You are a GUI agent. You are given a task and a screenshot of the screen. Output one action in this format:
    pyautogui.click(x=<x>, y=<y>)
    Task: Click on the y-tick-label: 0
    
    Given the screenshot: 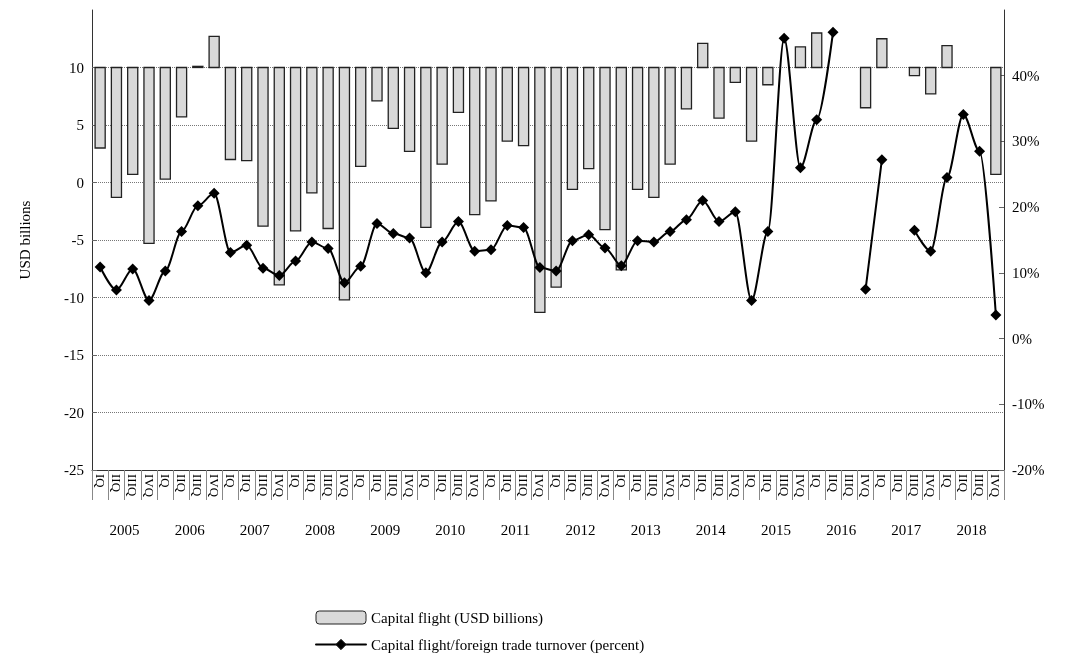 What is the action you would take?
    pyautogui.click(x=80, y=182)
    